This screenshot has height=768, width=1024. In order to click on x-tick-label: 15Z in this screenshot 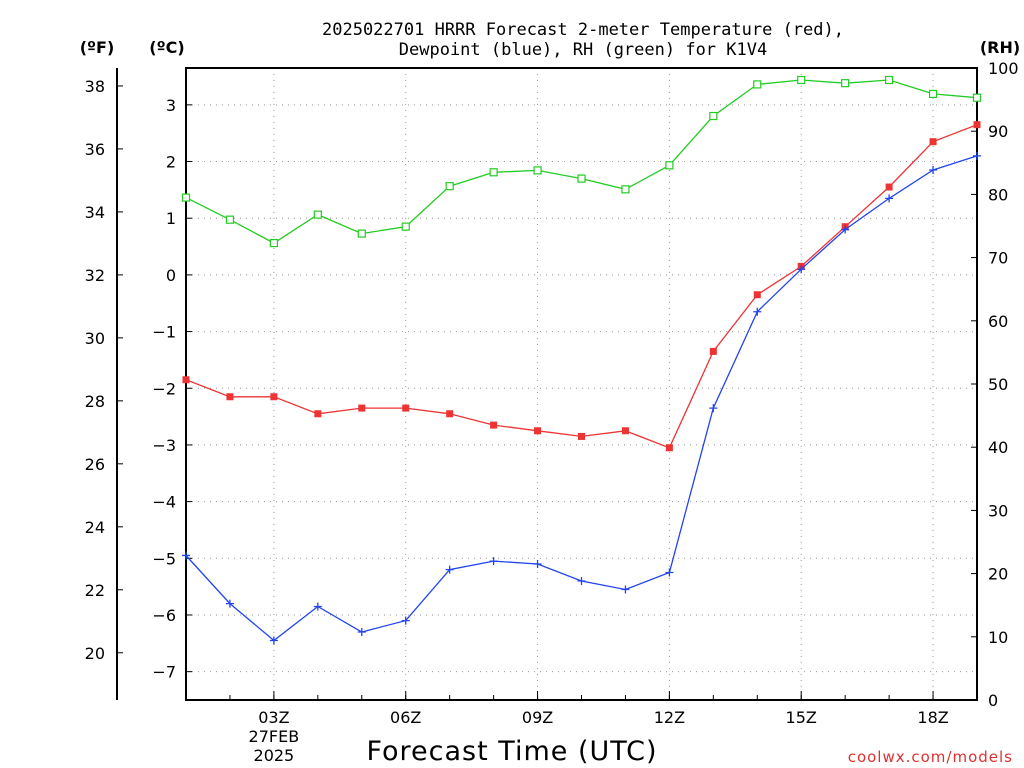, I will do `click(801, 717)`.